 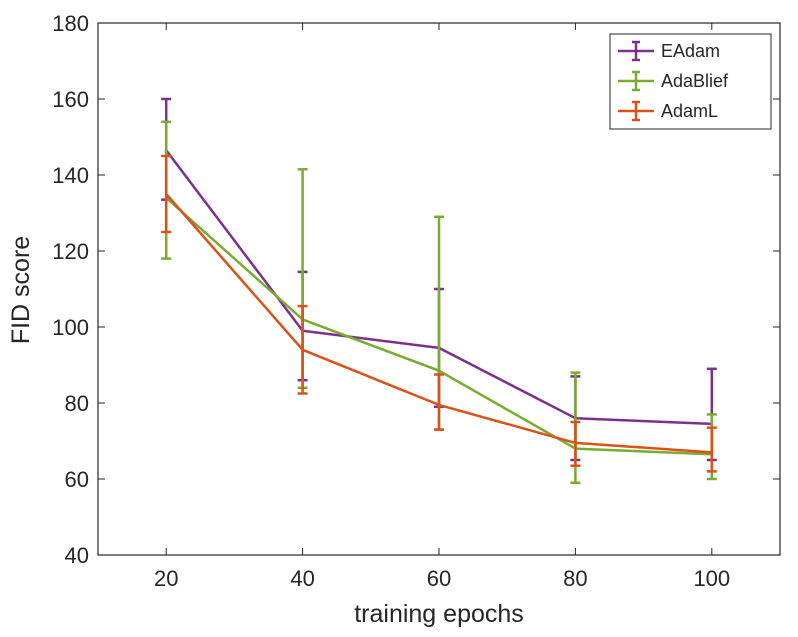 What do you see at coordinates (575, 578) in the screenshot?
I see `x-tick-label: 80` at bounding box center [575, 578].